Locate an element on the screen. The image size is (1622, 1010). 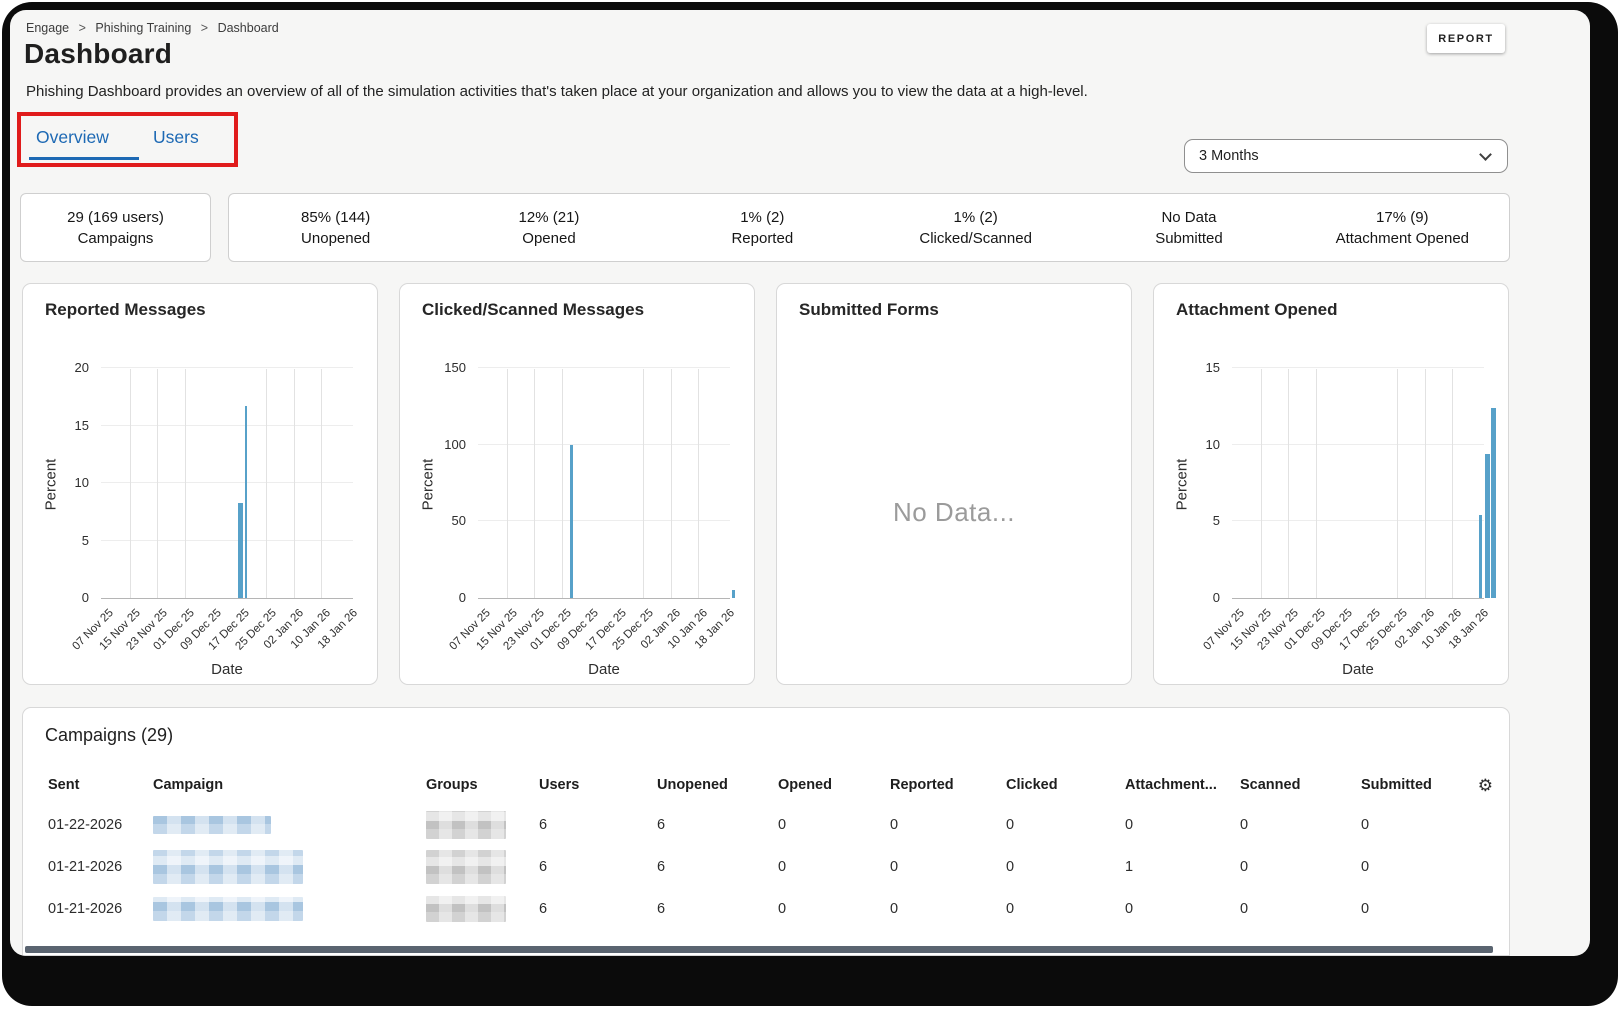
y-tick-label: 10 is located at coordinates (81, 482).